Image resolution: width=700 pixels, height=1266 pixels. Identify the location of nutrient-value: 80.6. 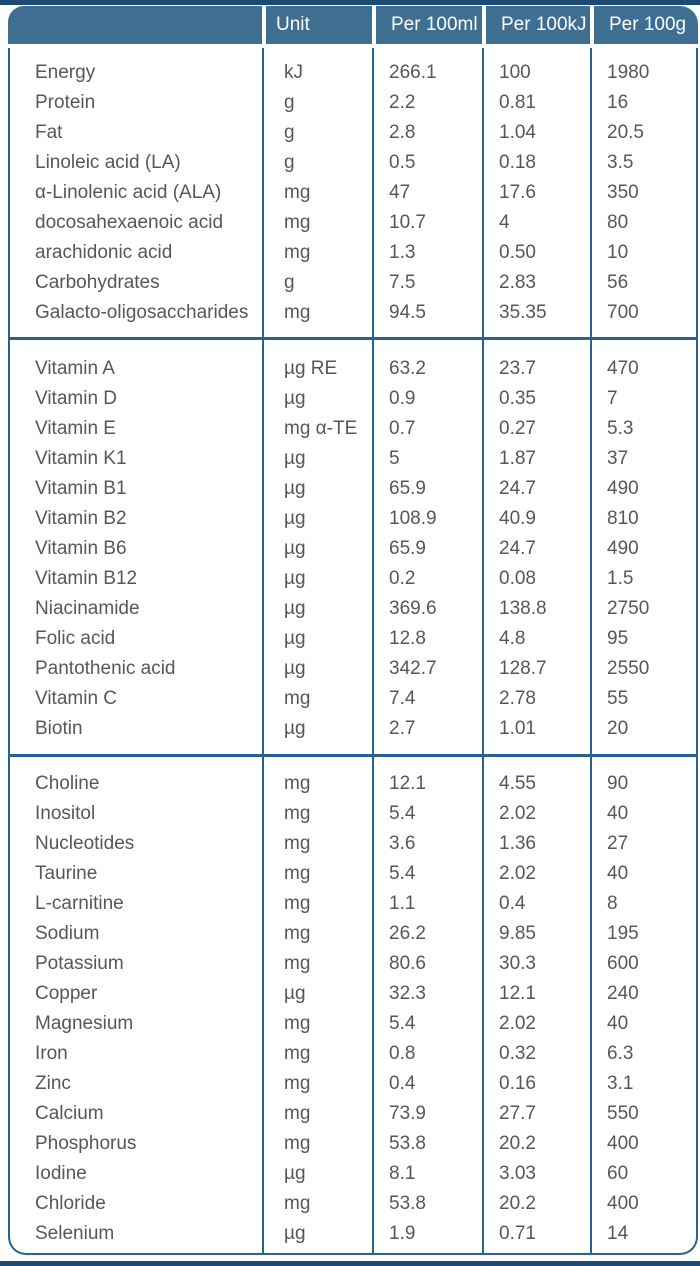
(407, 963).